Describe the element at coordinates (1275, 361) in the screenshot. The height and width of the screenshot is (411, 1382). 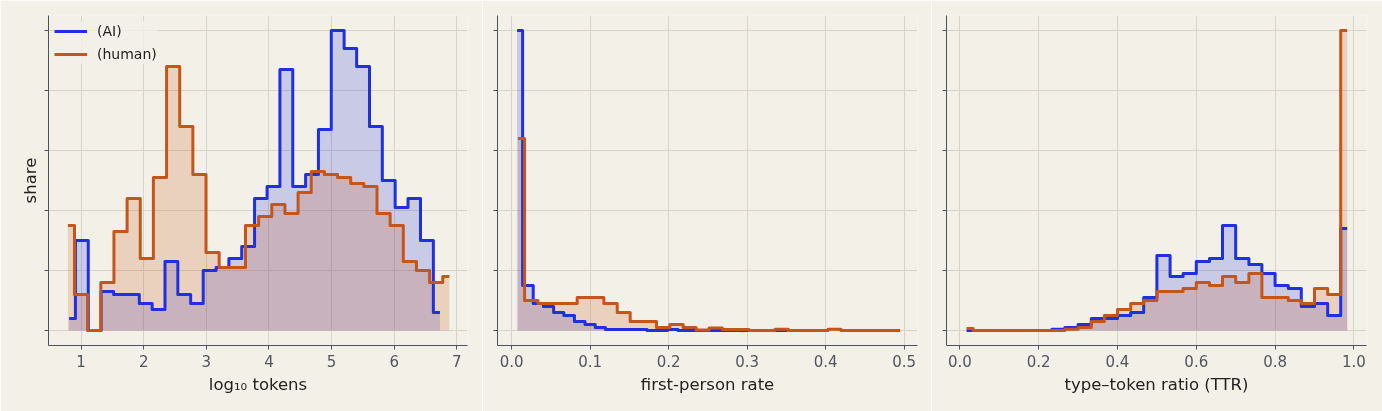
I see `x-tick-label: 0.8` at that location.